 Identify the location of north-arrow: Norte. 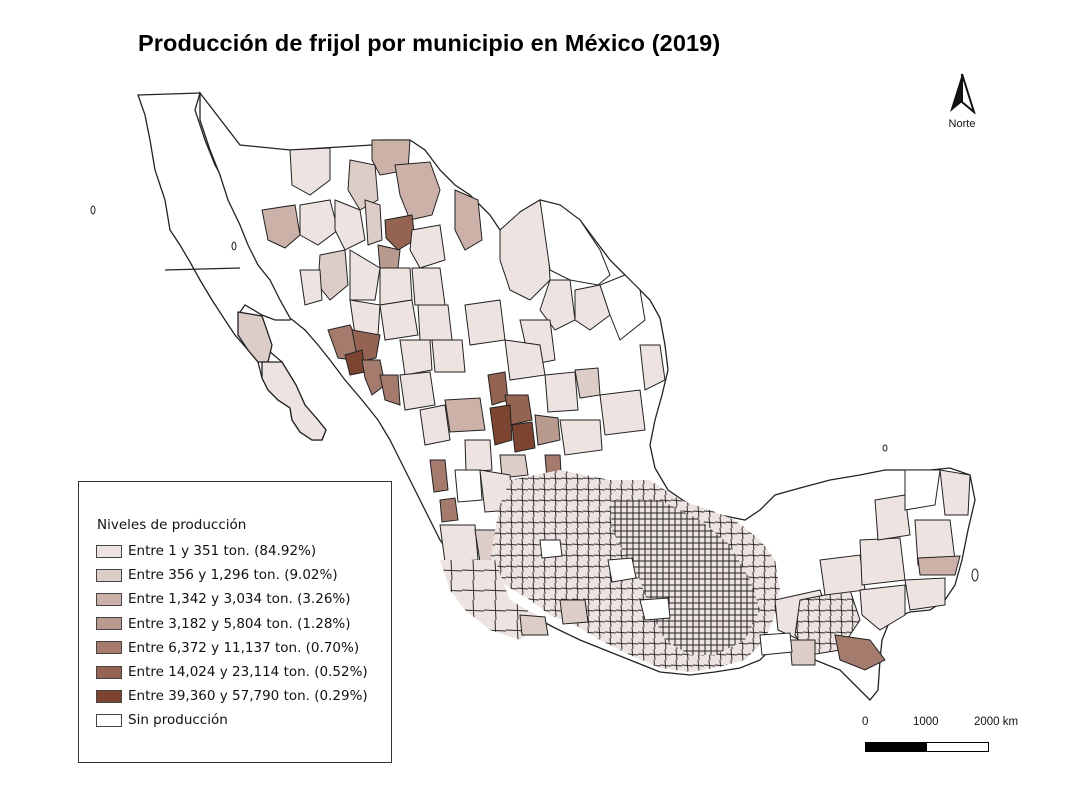
(962, 101).